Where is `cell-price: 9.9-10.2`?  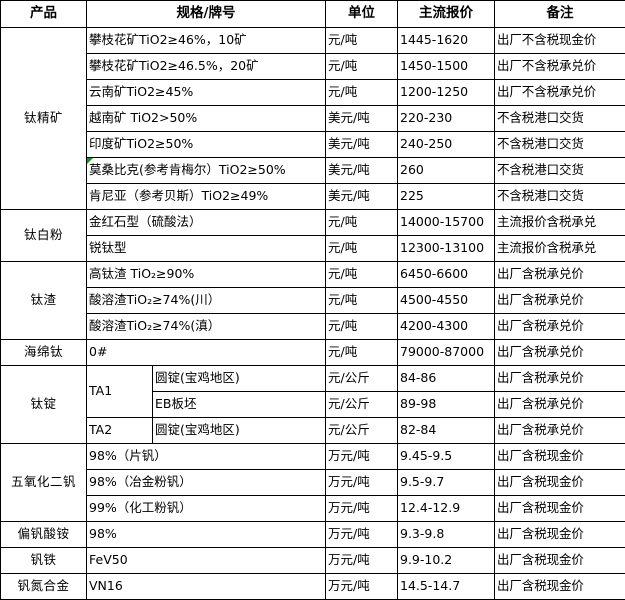
cell-price: 9.9-10.2 is located at coordinates (446, 561).